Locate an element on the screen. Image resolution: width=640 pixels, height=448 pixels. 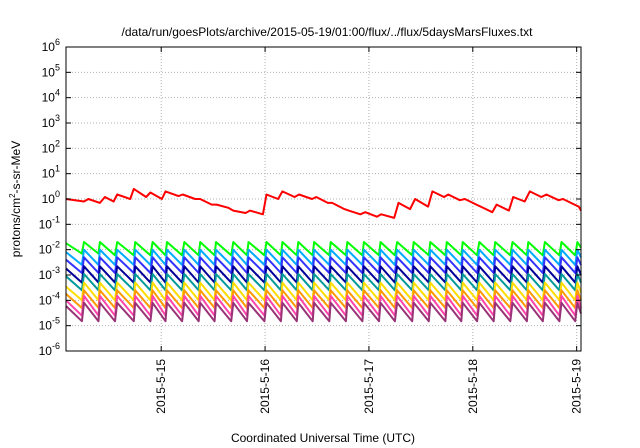
y-tick-label-exp: -1 is located at coordinates (56, 219).